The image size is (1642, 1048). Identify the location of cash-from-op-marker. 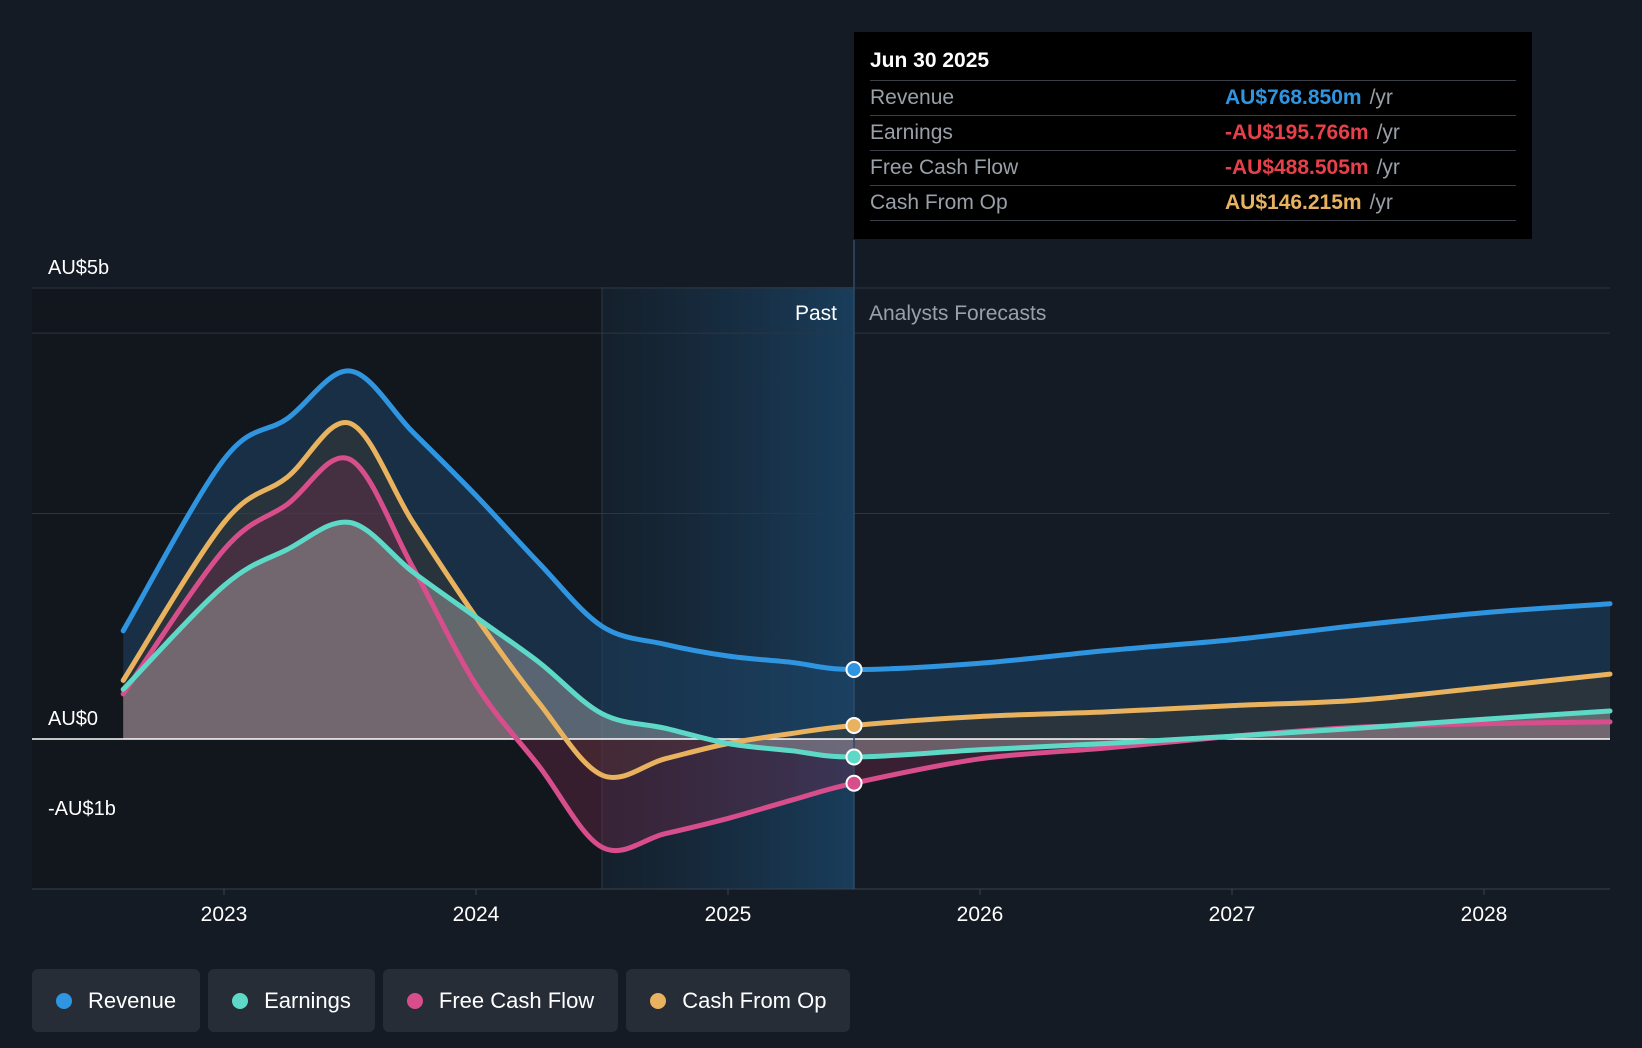
(854, 725).